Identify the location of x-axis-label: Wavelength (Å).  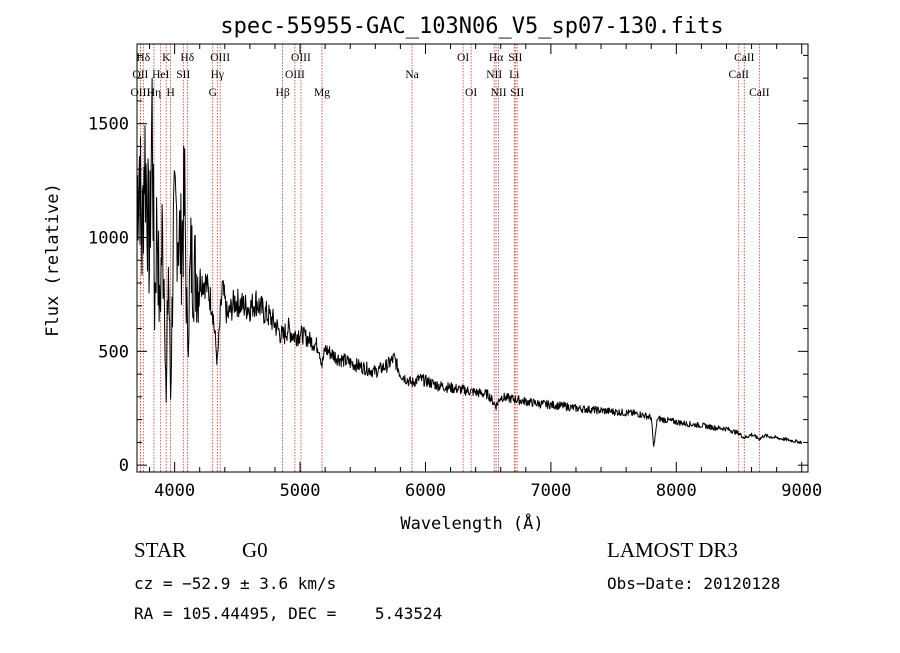
(471, 523).